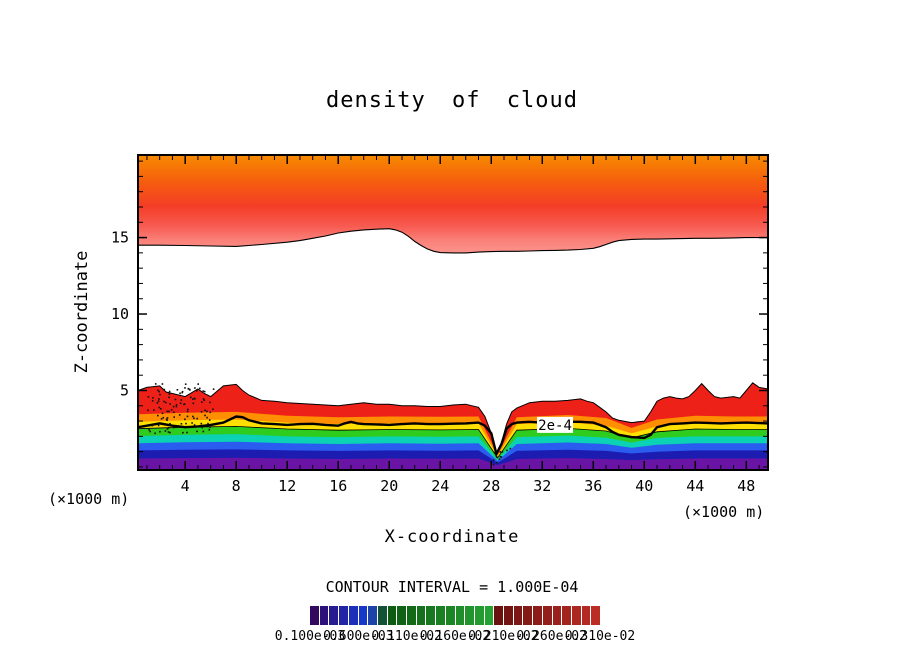 The image size is (904, 654). What do you see at coordinates (453, 463) in the screenshot?
I see `lower-cloud-layer-purple` at bounding box center [453, 463].